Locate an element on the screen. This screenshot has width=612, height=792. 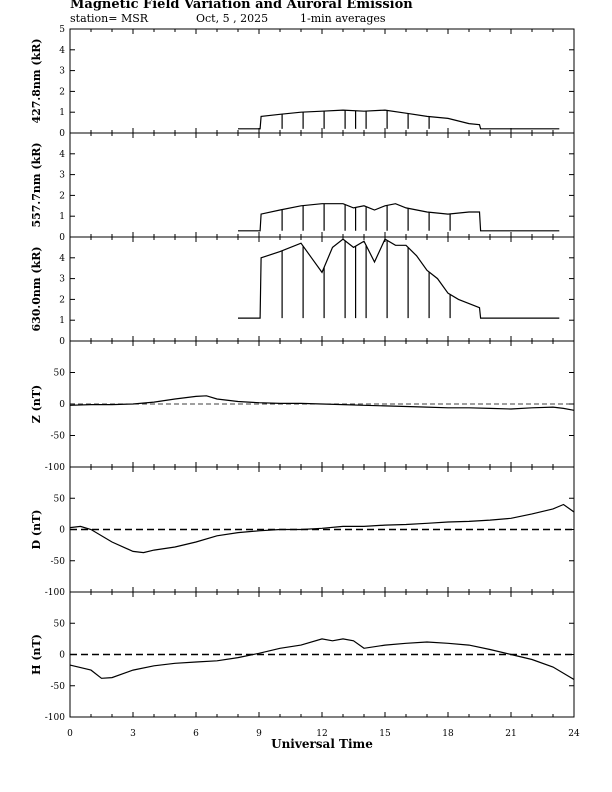
series-line-p6300 is located at coordinates (399, 278).